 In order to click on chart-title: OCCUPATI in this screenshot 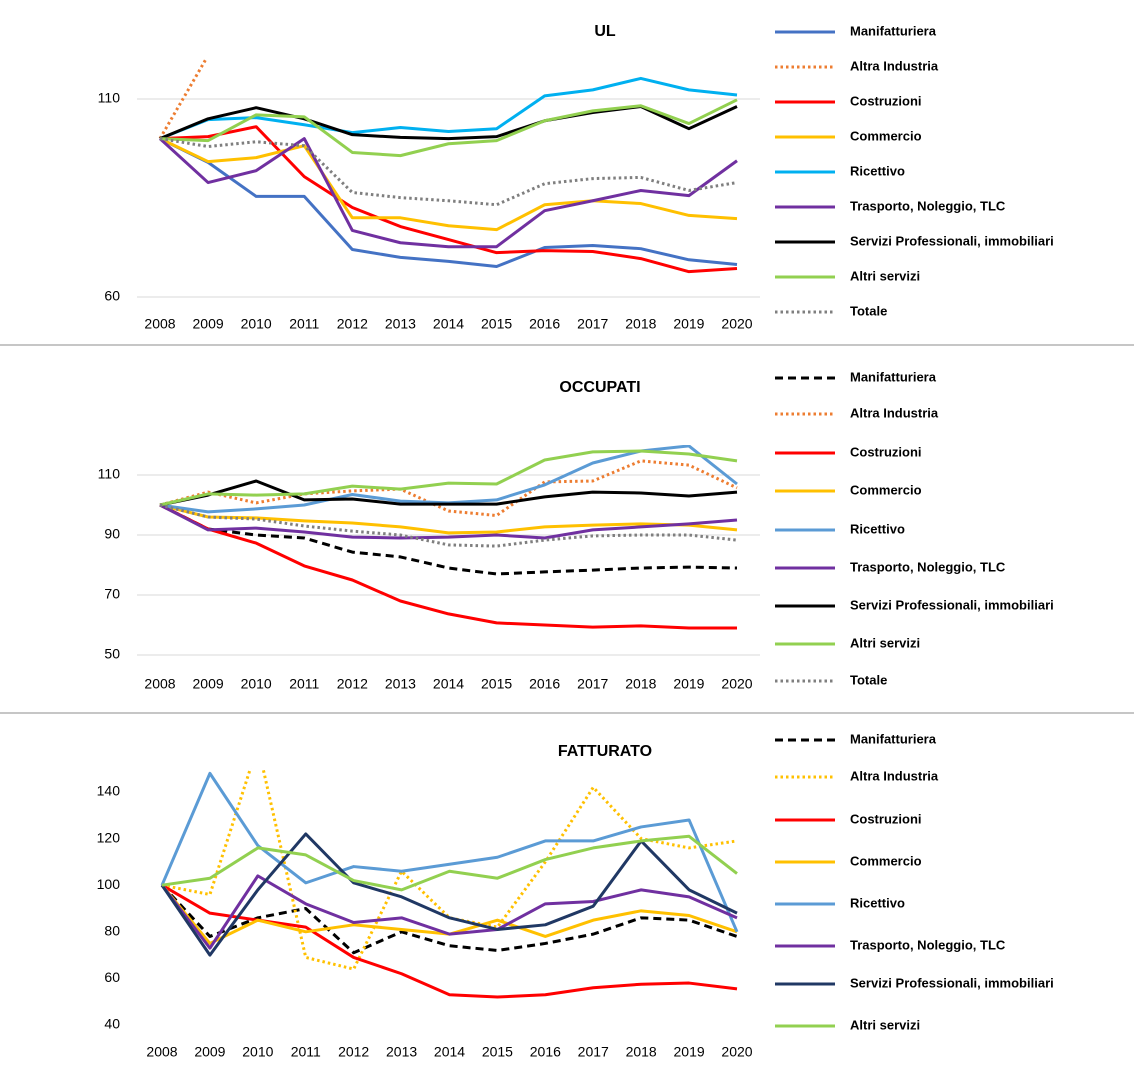, I will do `click(599, 387)`.